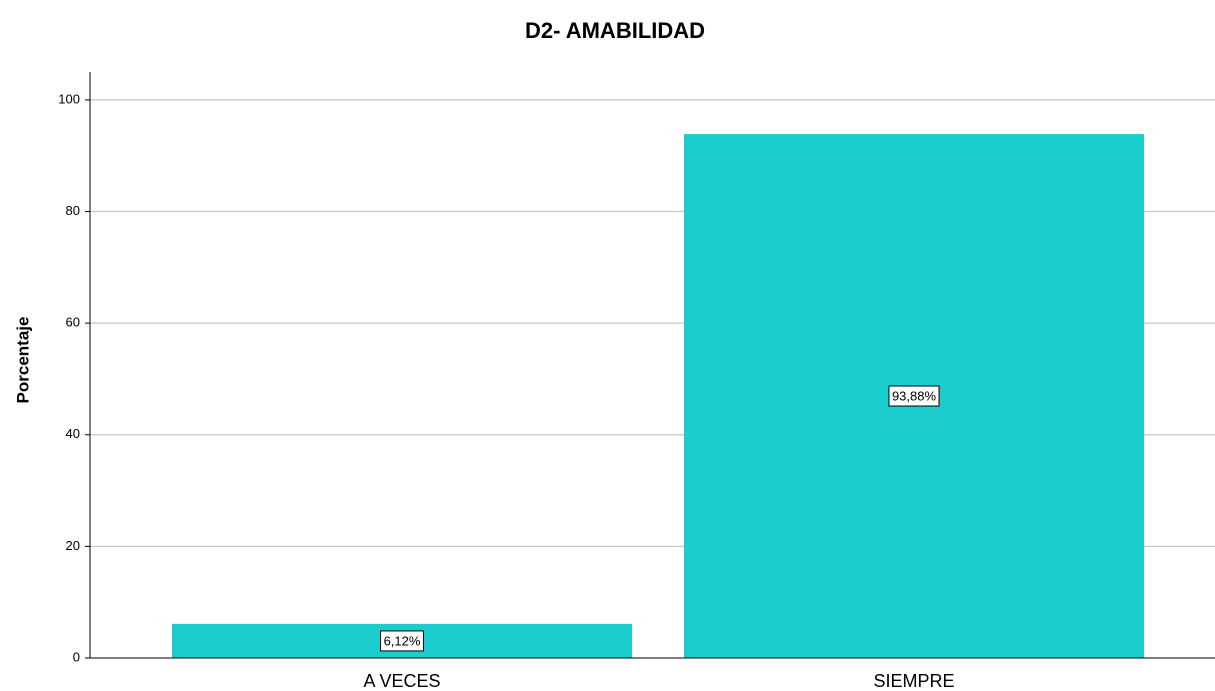 This screenshot has width=1215, height=691. Describe the element at coordinates (22, 360) in the screenshot. I see `y-axis-label: Porcentaje` at that location.